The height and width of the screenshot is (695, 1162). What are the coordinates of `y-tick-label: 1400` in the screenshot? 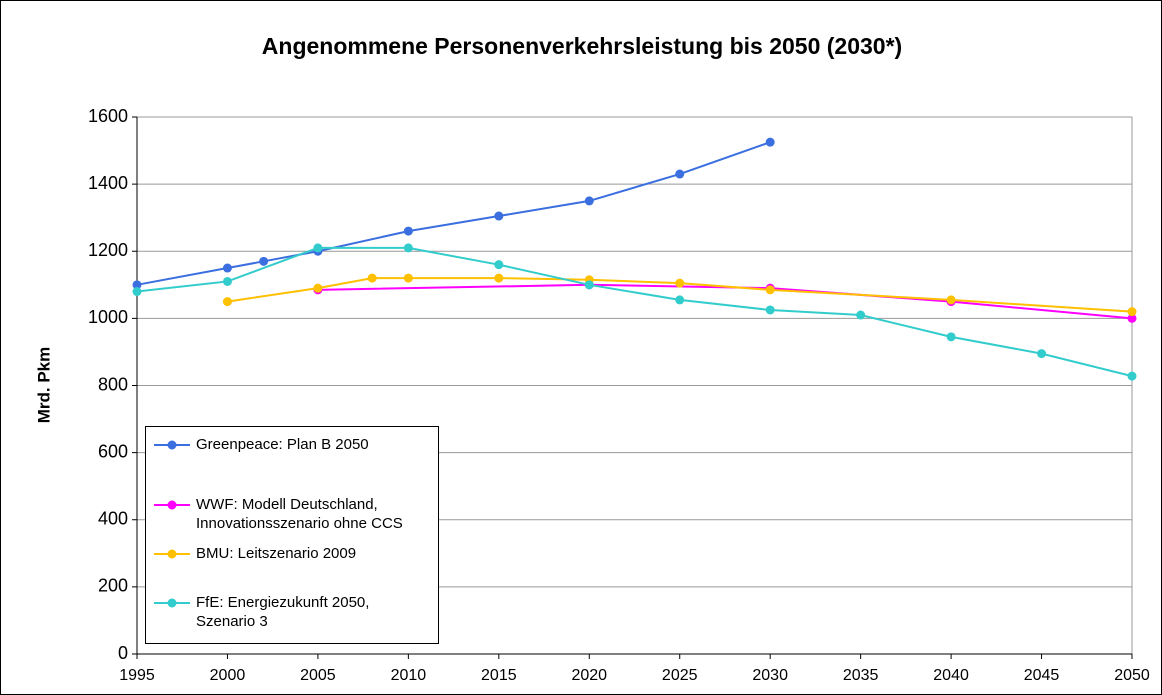 It's located at (108, 183).